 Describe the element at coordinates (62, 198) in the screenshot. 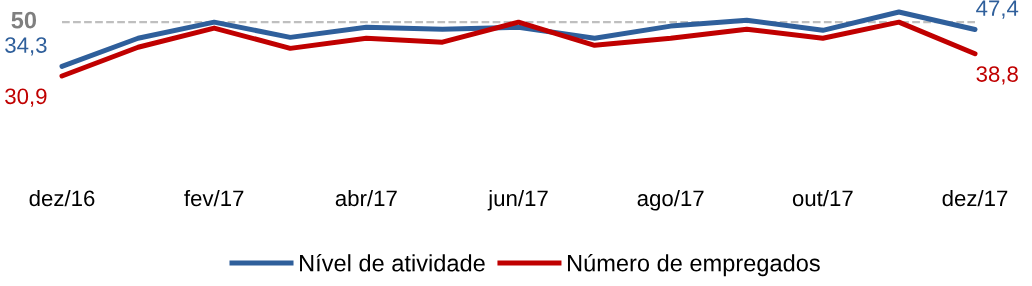

I see `x-tick-label: dez/16` at that location.